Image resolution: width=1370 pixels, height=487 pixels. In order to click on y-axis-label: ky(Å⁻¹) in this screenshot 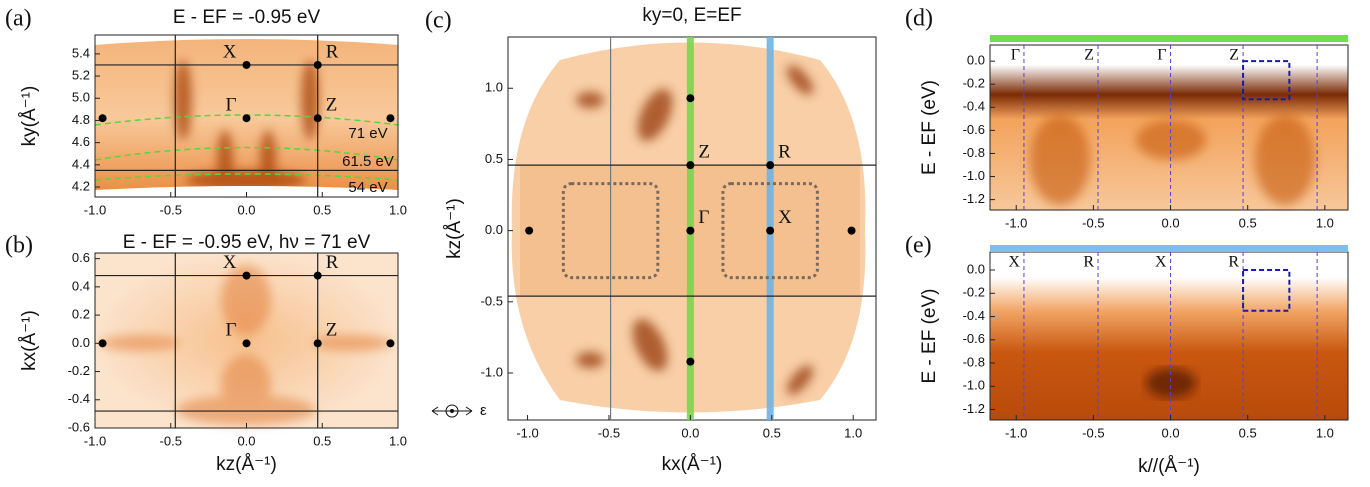, I will do `click(29, 116)`.